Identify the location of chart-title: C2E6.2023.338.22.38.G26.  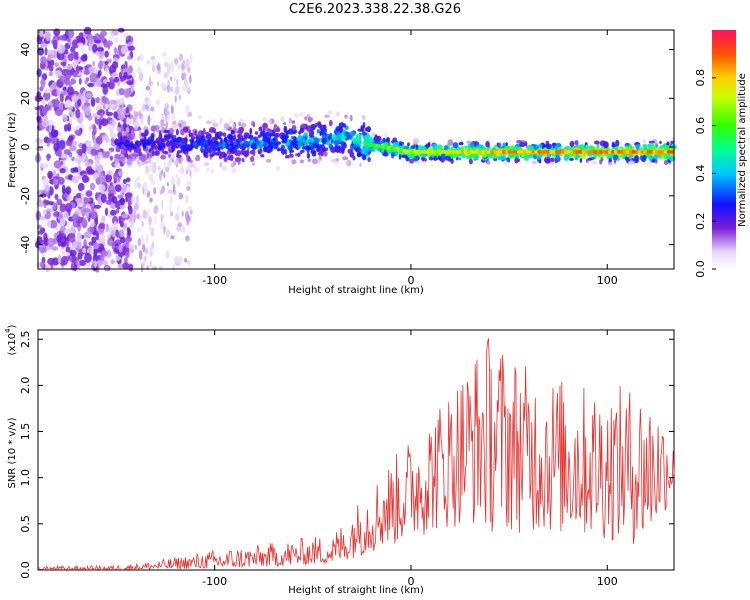
(375, 9).